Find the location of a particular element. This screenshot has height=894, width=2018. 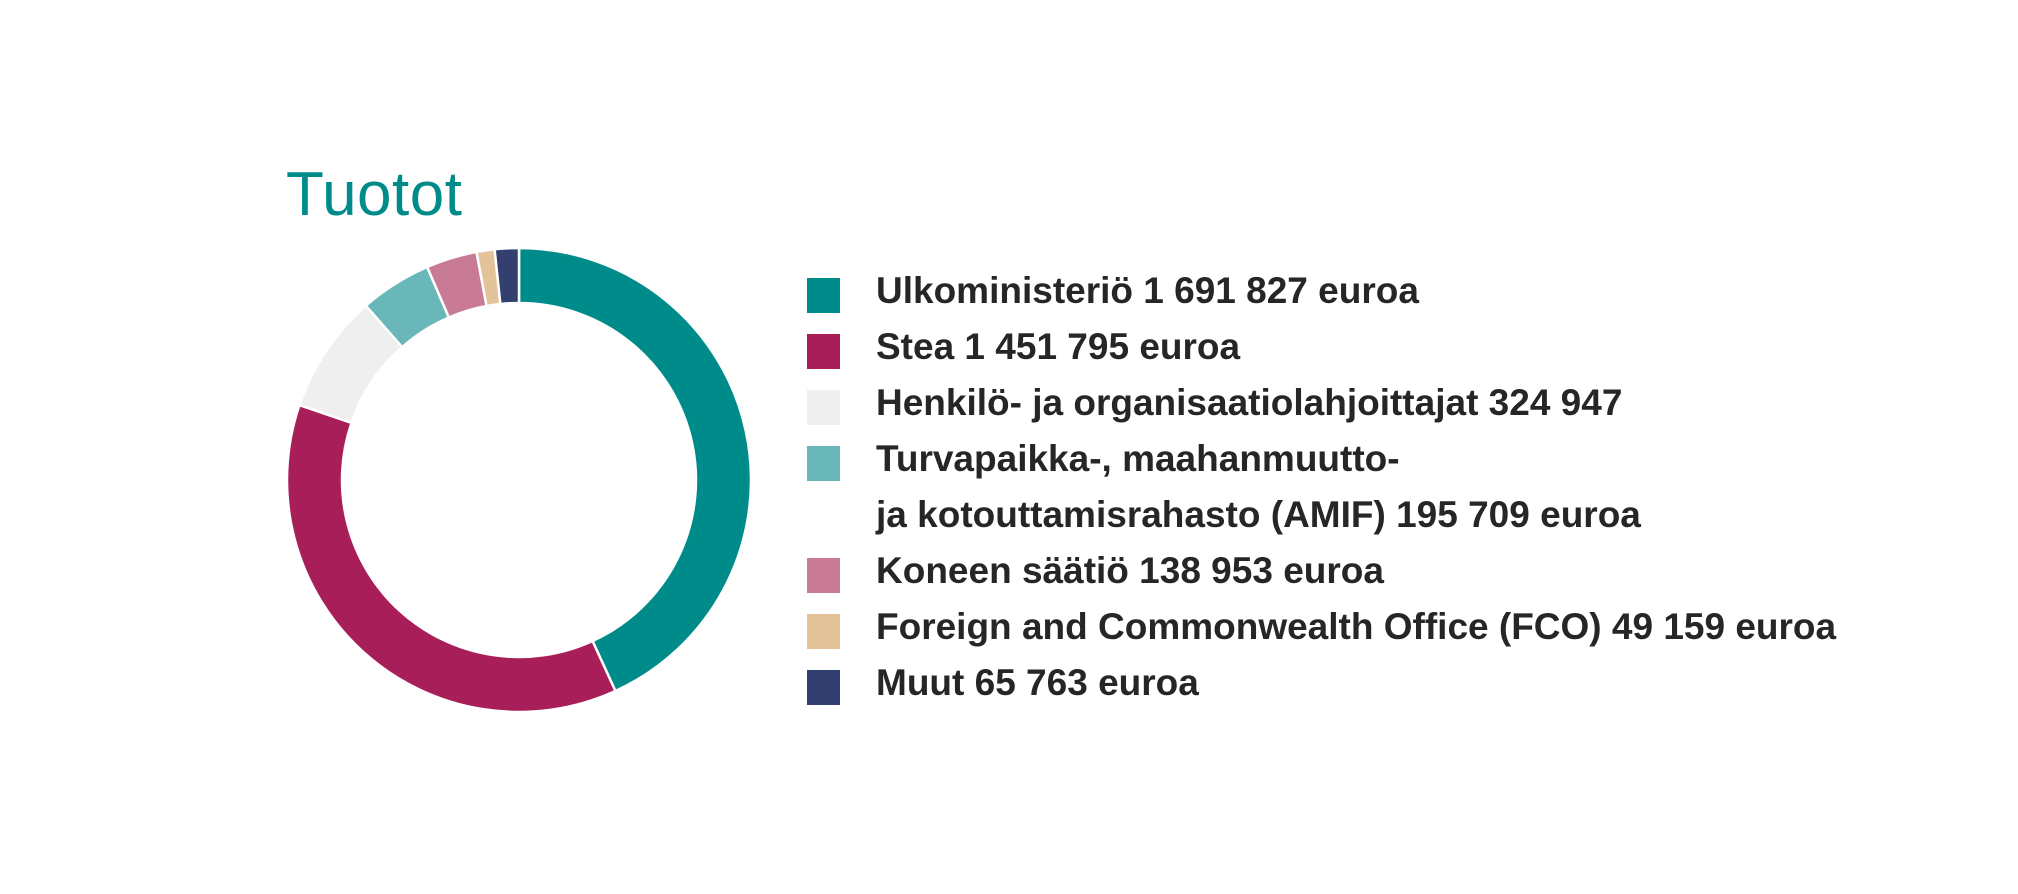

chart-title: Tuotot is located at coordinates (374, 194).